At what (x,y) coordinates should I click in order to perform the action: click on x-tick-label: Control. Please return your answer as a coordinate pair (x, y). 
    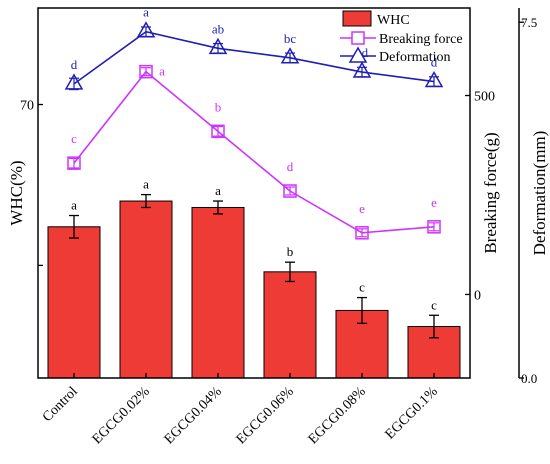
    Looking at the image, I should click on (60, 404).